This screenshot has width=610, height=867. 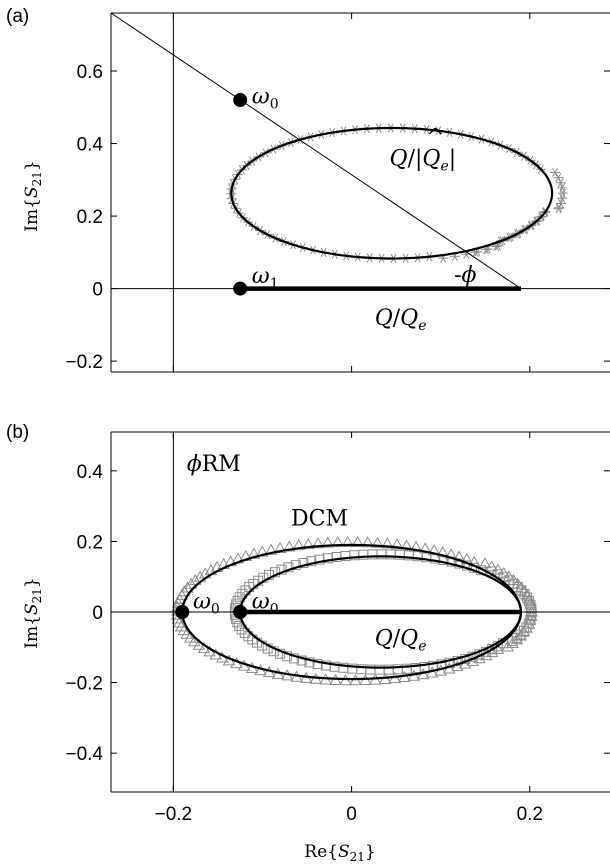 I want to click on panel-a-ylabel: Im{S21}, so click(x=33, y=195).